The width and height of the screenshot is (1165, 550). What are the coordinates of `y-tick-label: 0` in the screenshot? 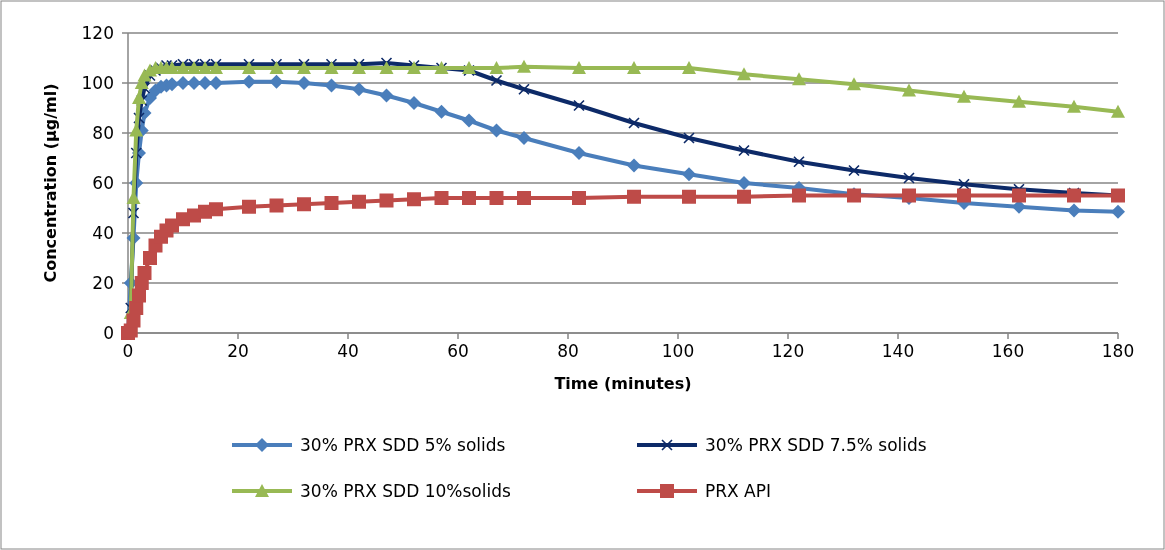 It's located at (108, 333).